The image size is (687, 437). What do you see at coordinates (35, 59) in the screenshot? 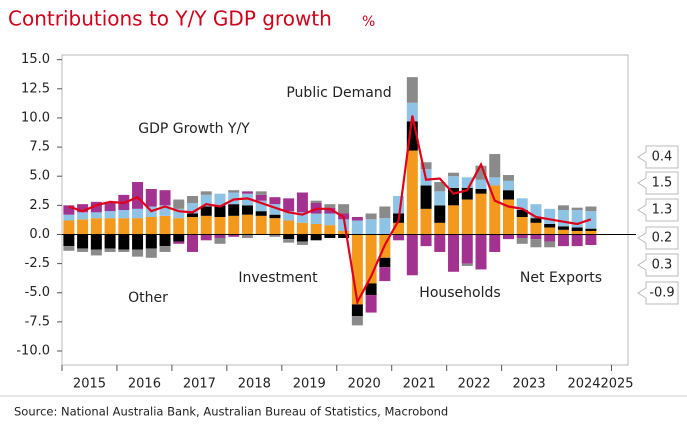
I see `y-tick-label: 15.0` at bounding box center [35, 59].